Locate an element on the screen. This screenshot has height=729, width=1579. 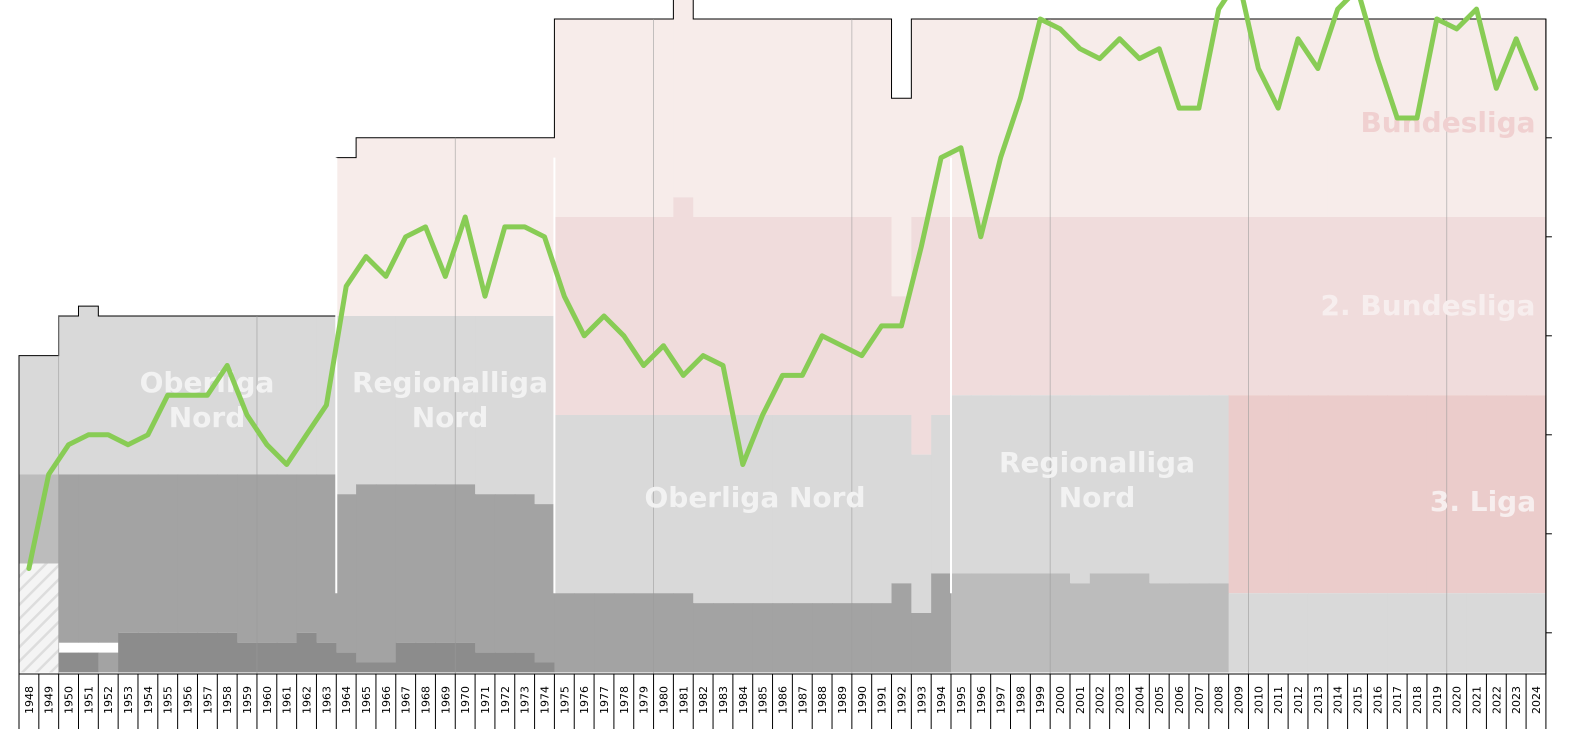
series-point-1980 is located at coordinates (663, 345).